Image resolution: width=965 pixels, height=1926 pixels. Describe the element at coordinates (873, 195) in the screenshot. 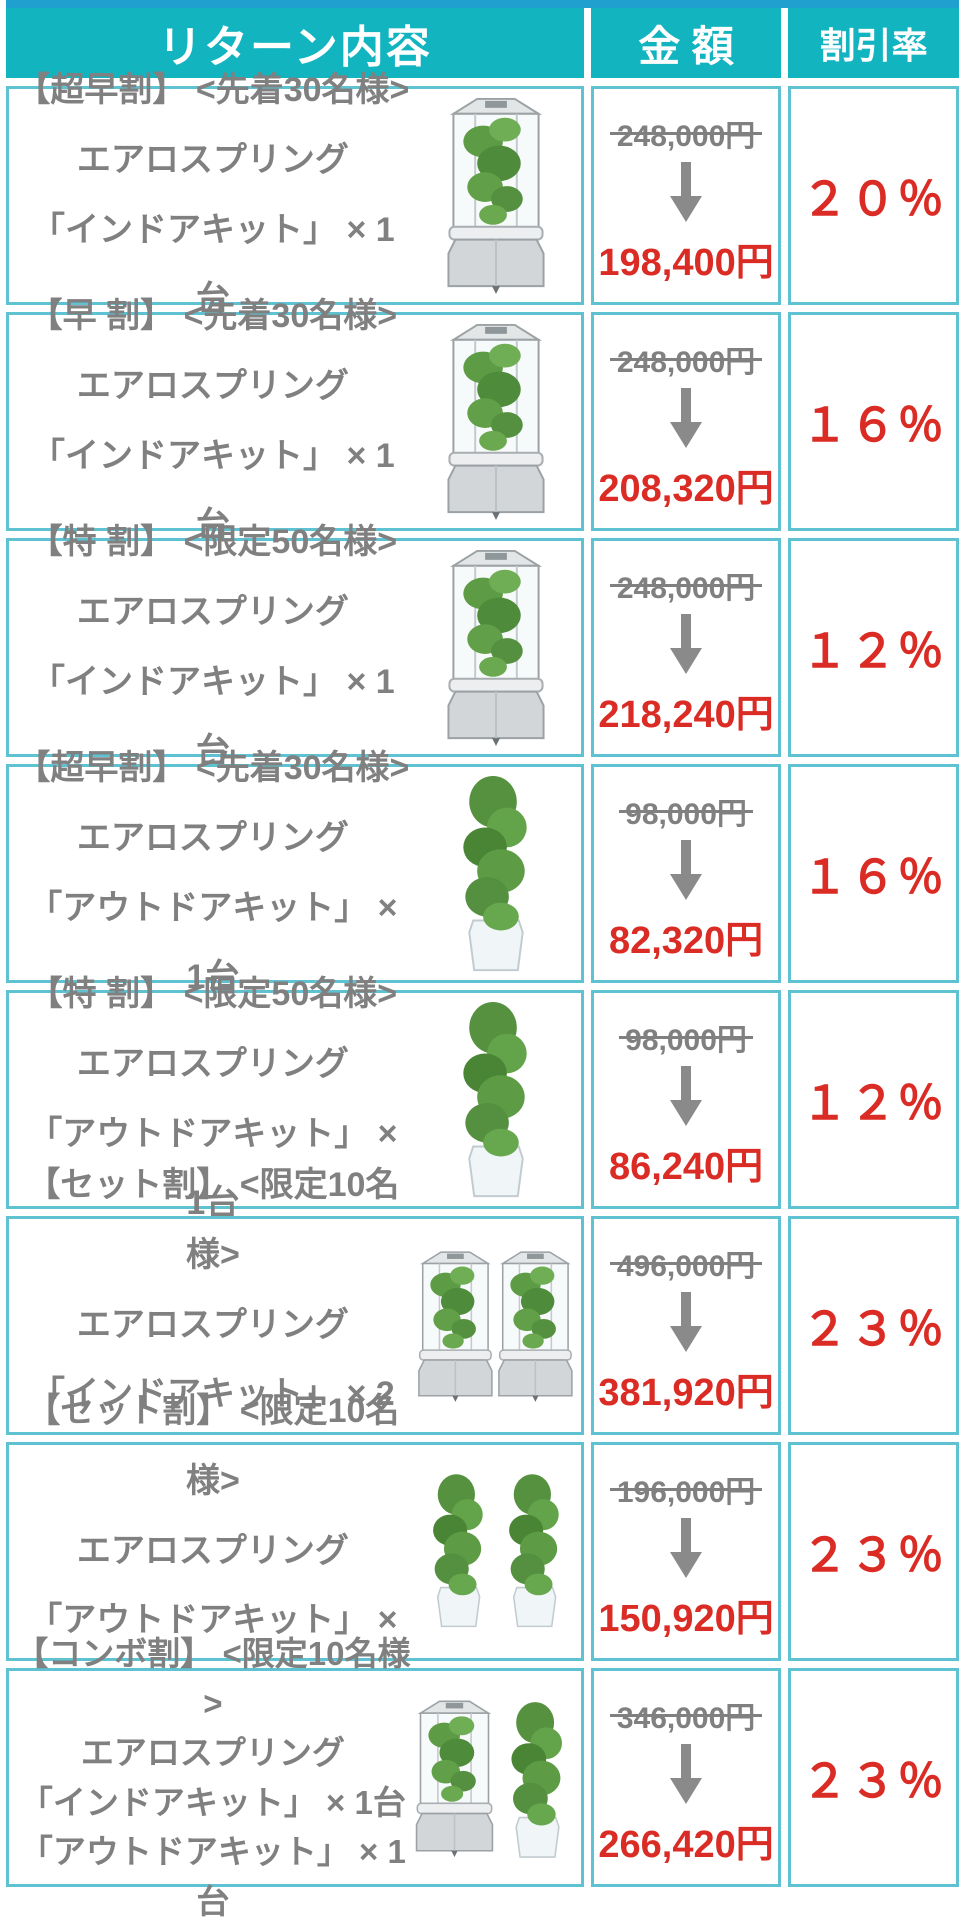

I see `discount-cell: ２０％` at that location.